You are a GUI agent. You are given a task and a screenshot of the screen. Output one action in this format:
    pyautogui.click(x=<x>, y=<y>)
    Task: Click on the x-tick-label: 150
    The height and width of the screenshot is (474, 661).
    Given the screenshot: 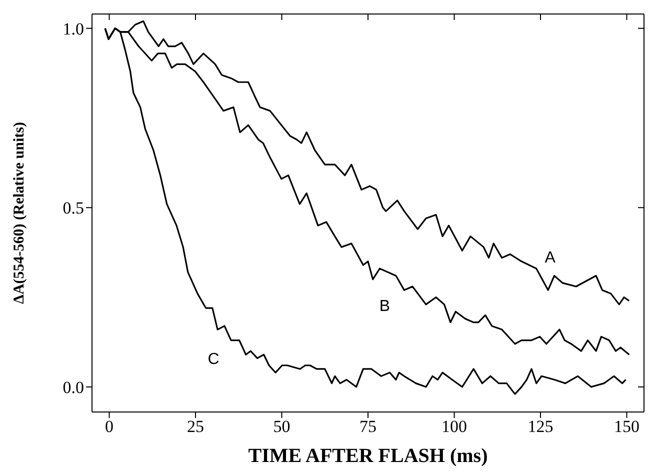 What is the action you would take?
    pyautogui.click(x=627, y=426)
    